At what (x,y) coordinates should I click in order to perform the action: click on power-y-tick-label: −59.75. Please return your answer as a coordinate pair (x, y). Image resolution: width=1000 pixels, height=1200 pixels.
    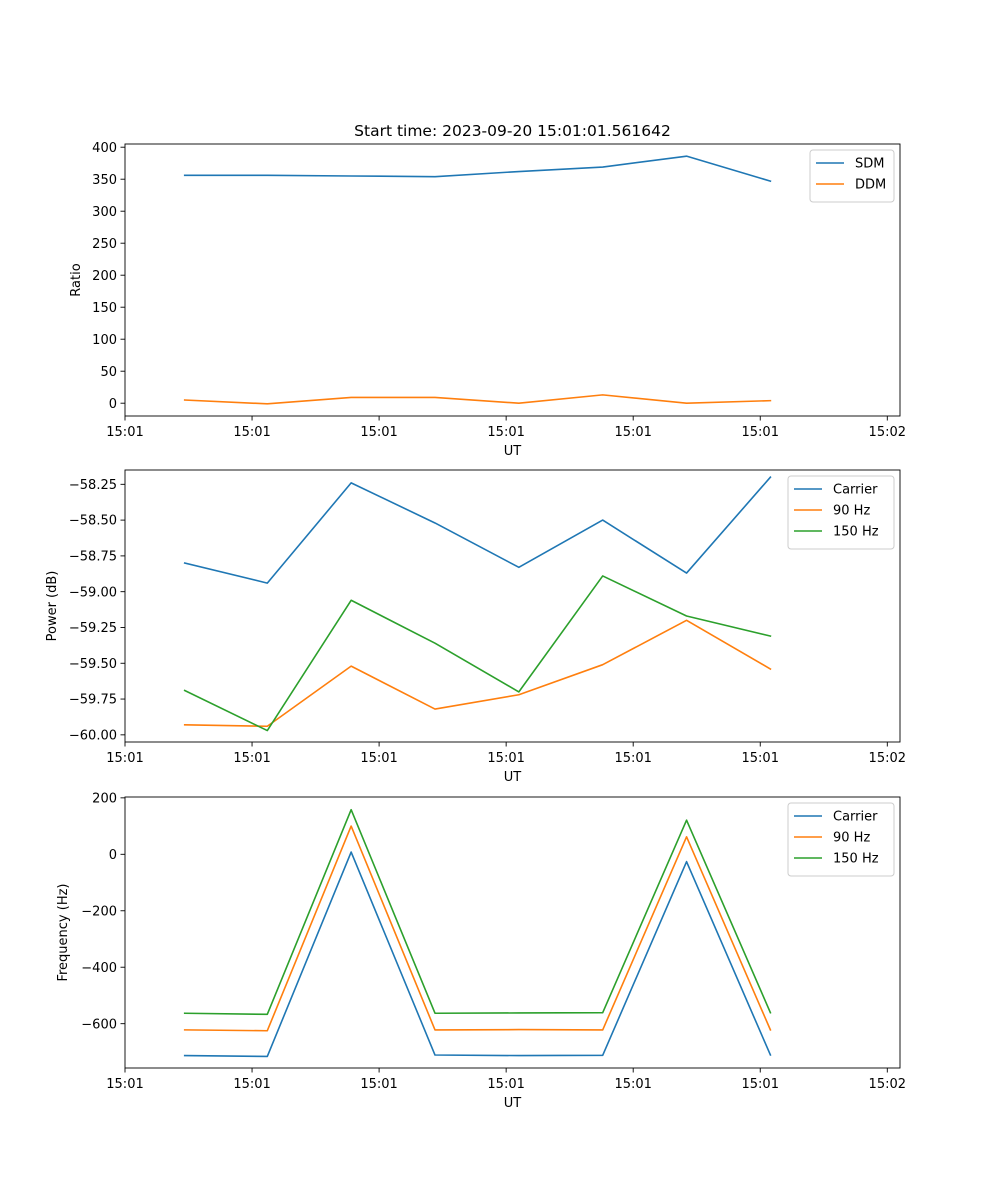
    Looking at the image, I should click on (93, 700).